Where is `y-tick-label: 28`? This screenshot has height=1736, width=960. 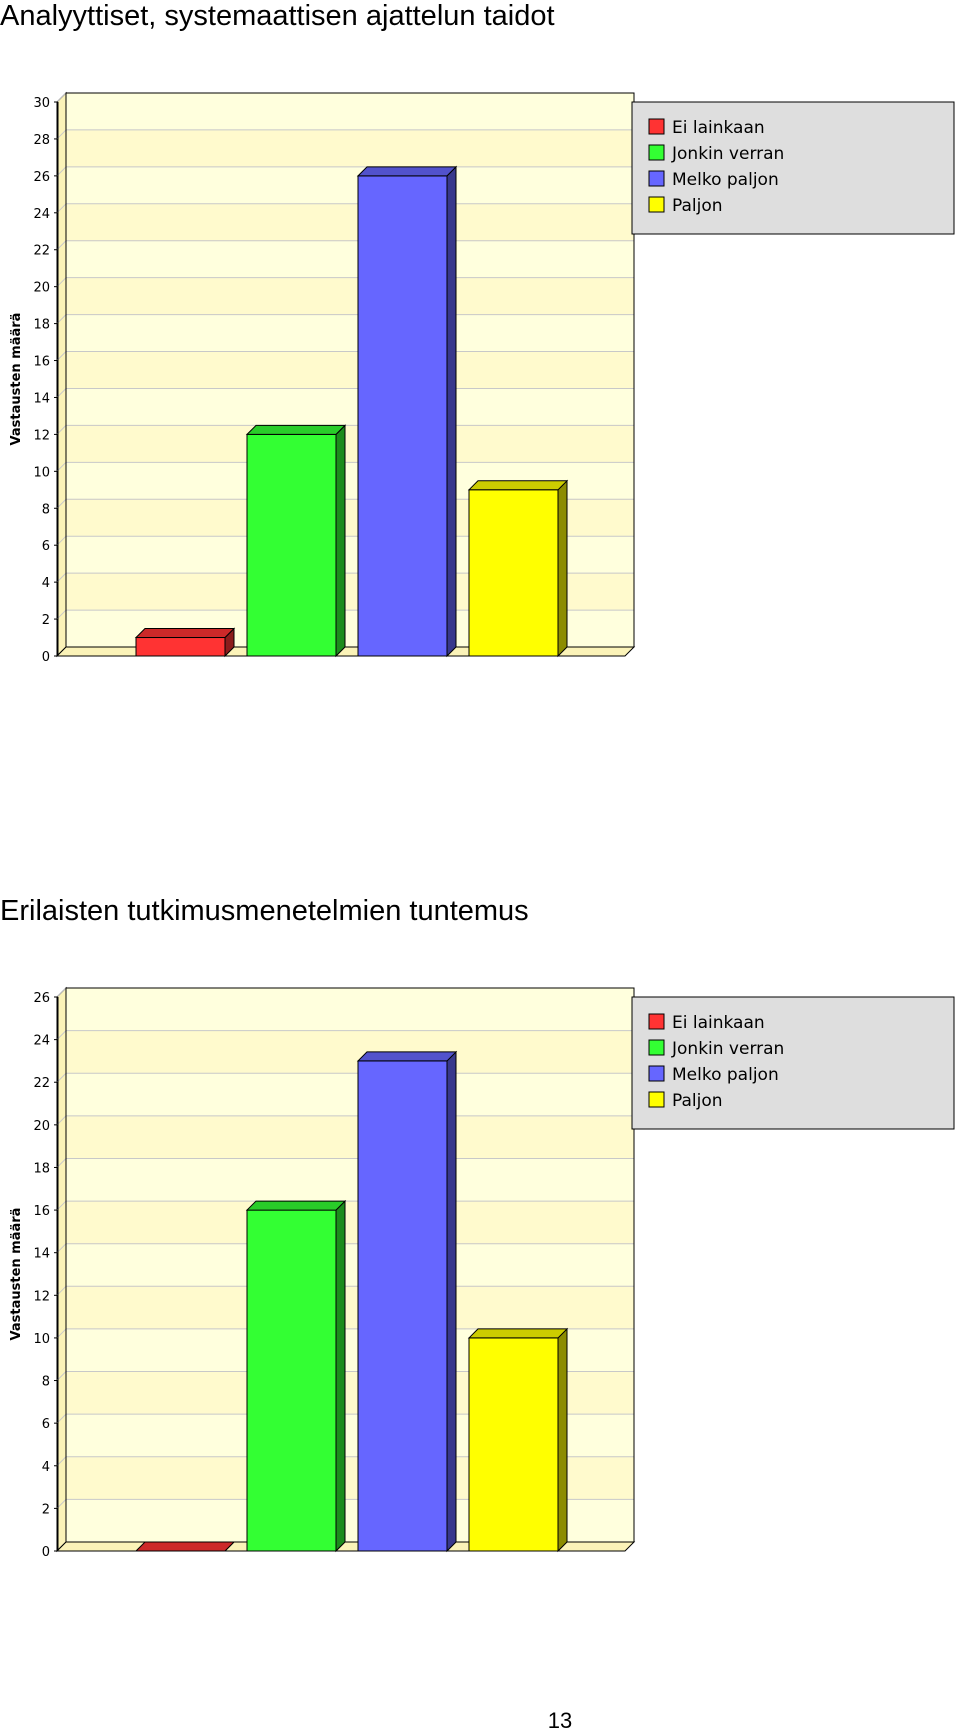 y-tick-label: 28 is located at coordinates (41, 140).